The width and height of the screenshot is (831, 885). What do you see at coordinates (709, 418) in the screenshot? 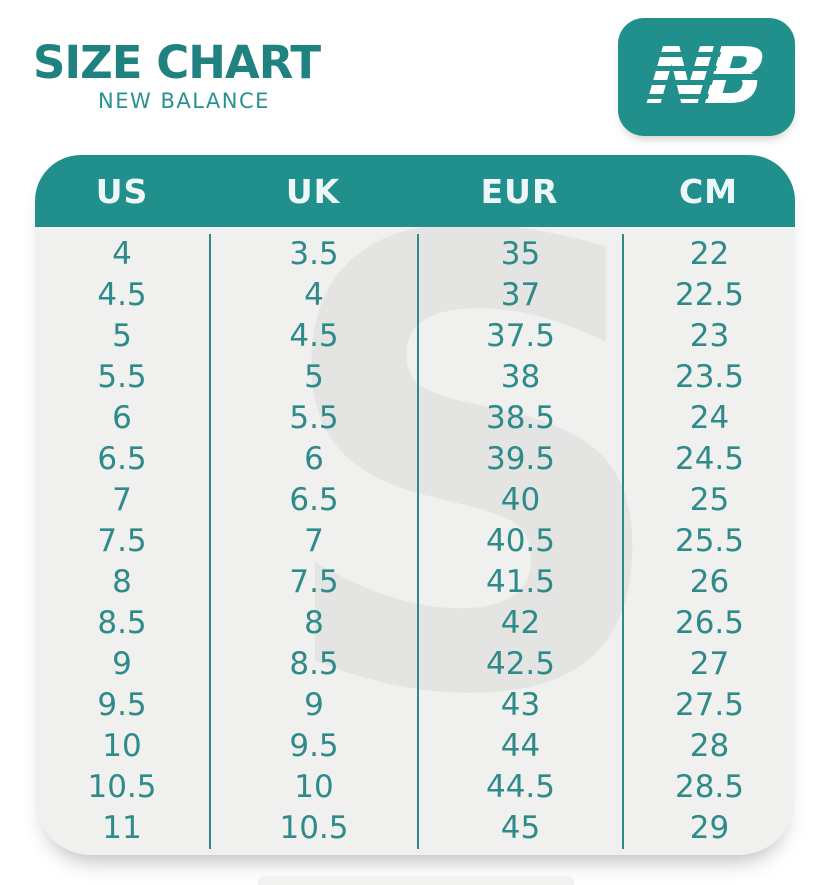
I see `size-cell-cm: 24` at bounding box center [709, 418].